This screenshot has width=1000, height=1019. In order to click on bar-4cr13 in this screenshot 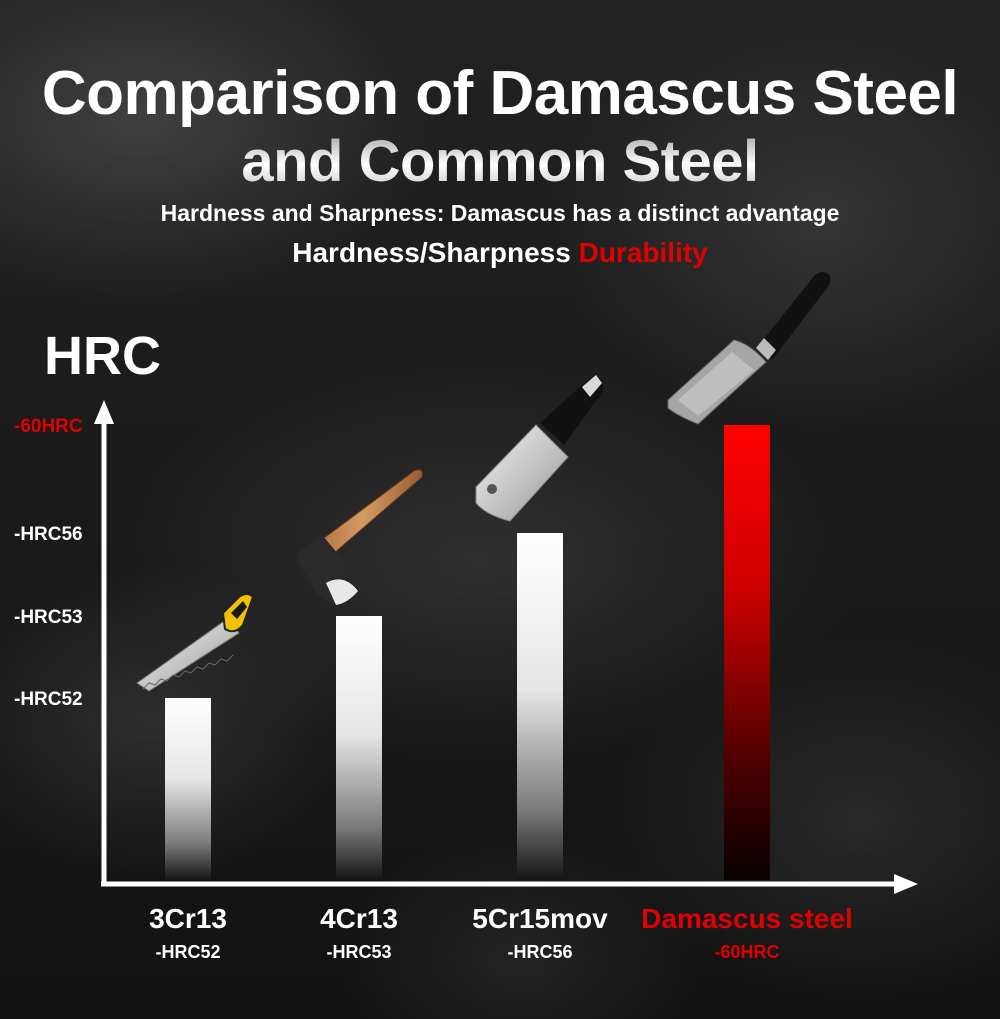, I will do `click(359, 748)`.